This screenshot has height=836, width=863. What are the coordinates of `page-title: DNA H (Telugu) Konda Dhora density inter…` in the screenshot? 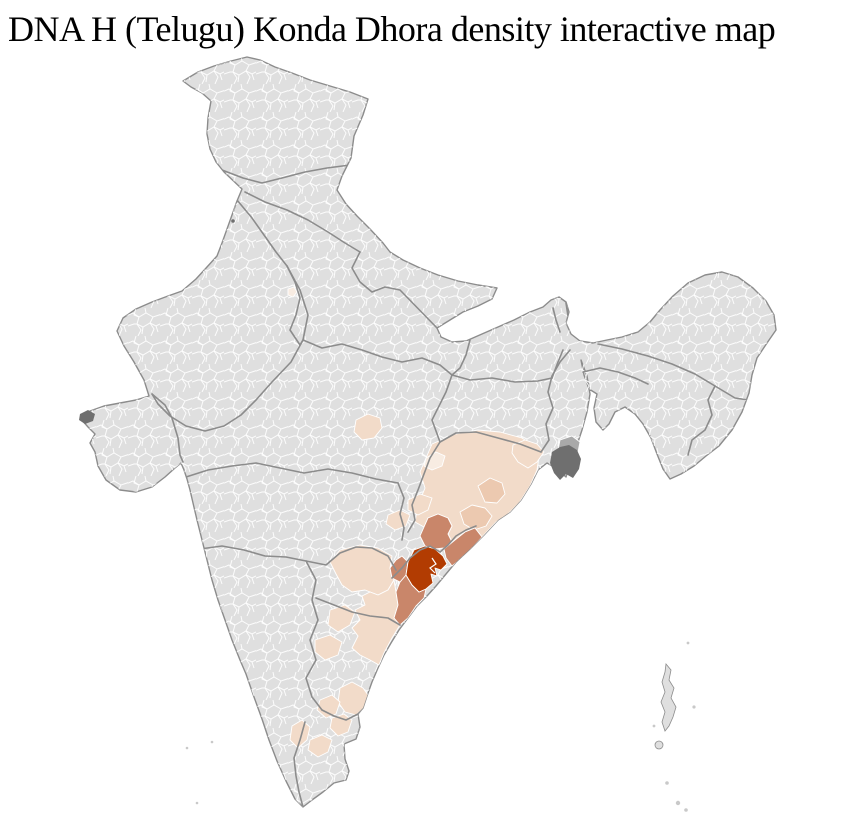 It's located at (392, 29).